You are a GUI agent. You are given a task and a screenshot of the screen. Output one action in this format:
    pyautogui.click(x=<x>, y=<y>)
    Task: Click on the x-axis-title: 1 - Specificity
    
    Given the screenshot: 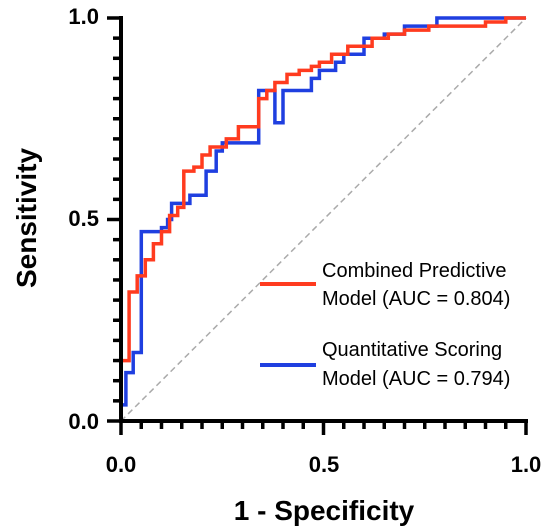 What is the action you would take?
    pyautogui.click(x=324, y=510)
    